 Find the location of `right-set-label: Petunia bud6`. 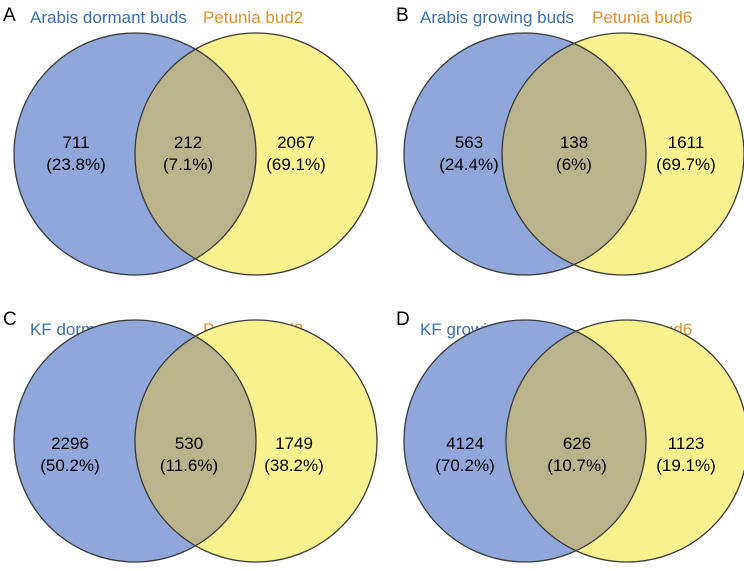

right-set-label: Petunia bud6 is located at coordinates (642, 17).